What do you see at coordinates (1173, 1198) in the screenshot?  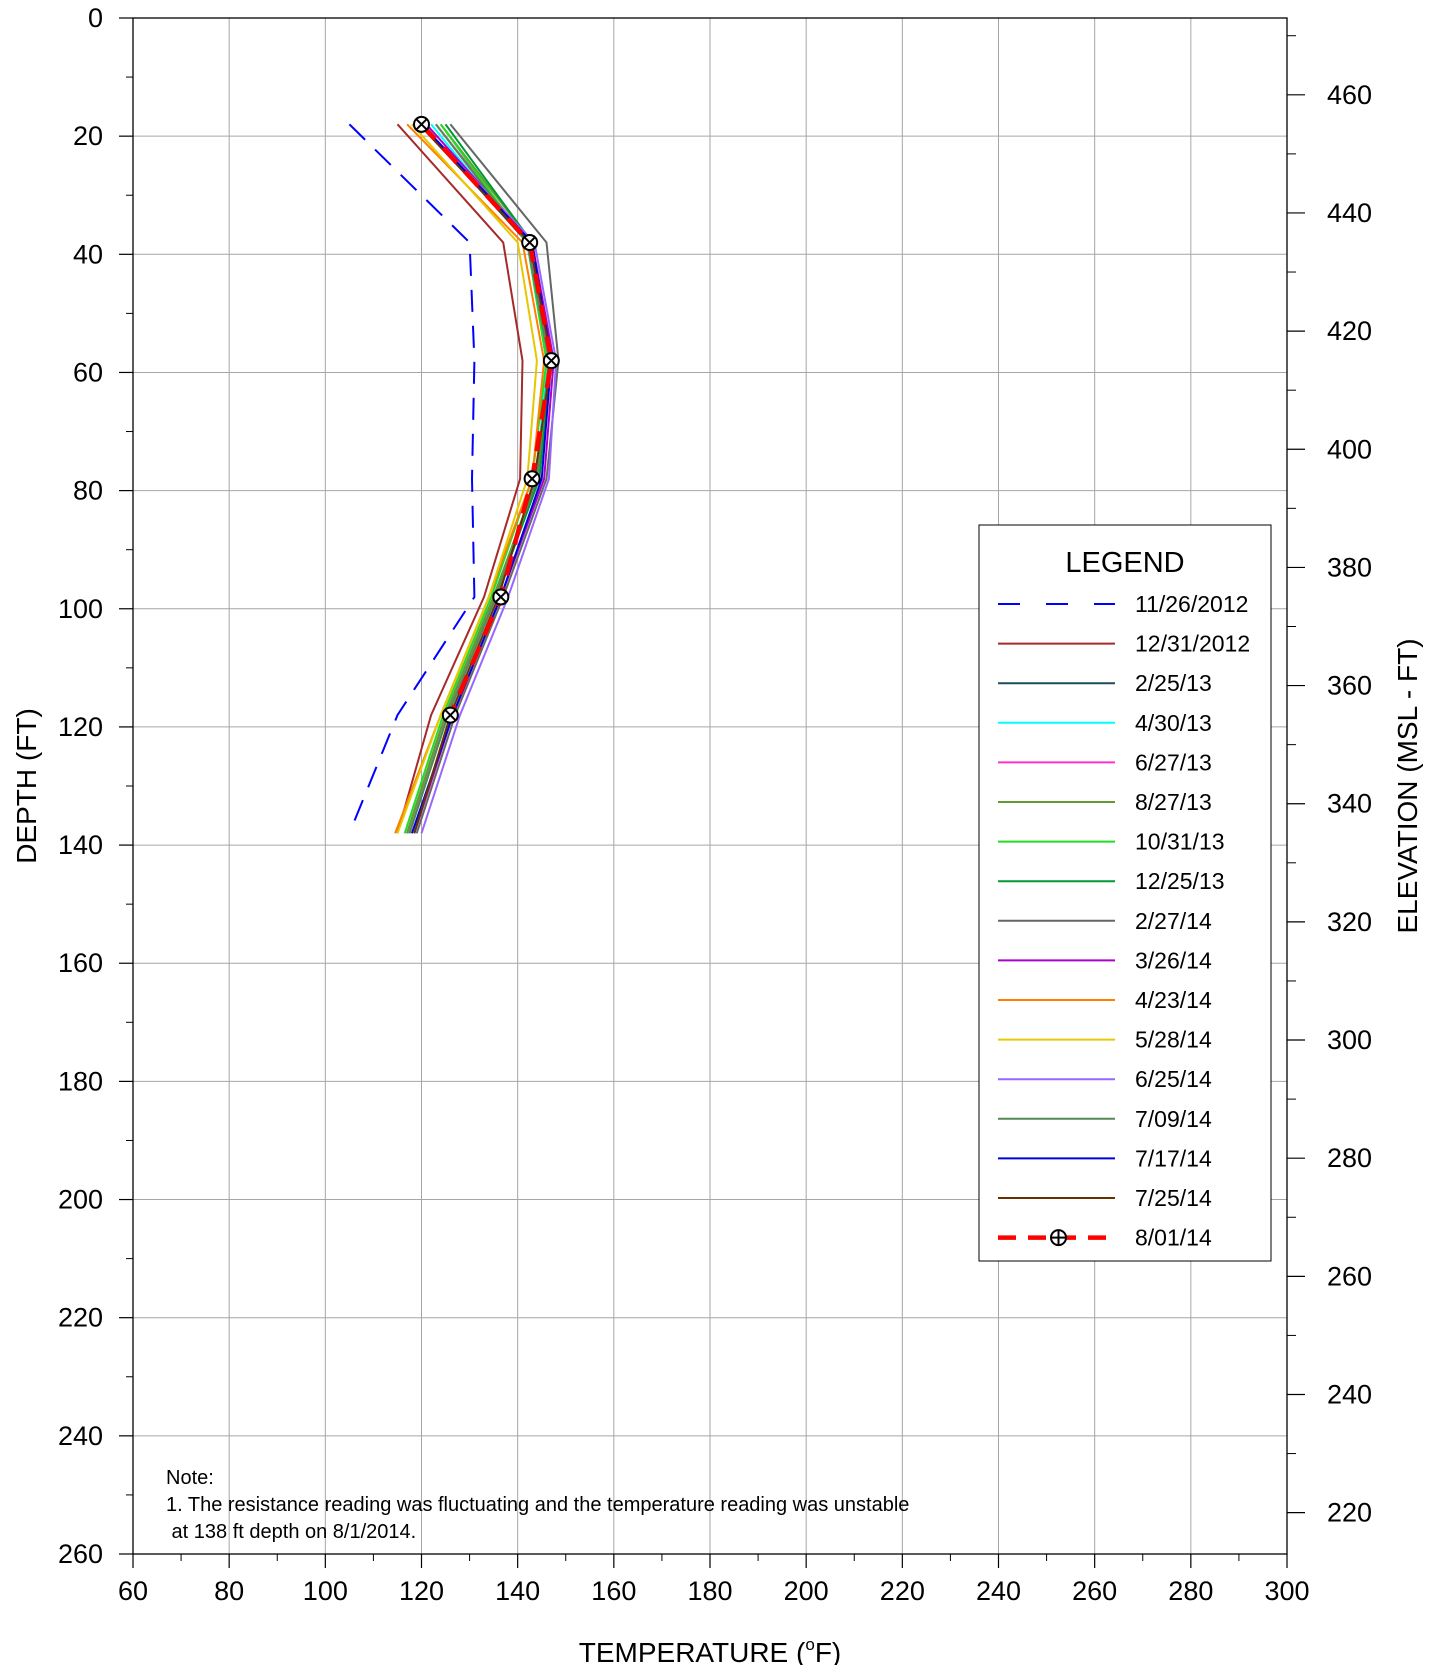 I see `legend-label: 7/25/14` at bounding box center [1173, 1198].